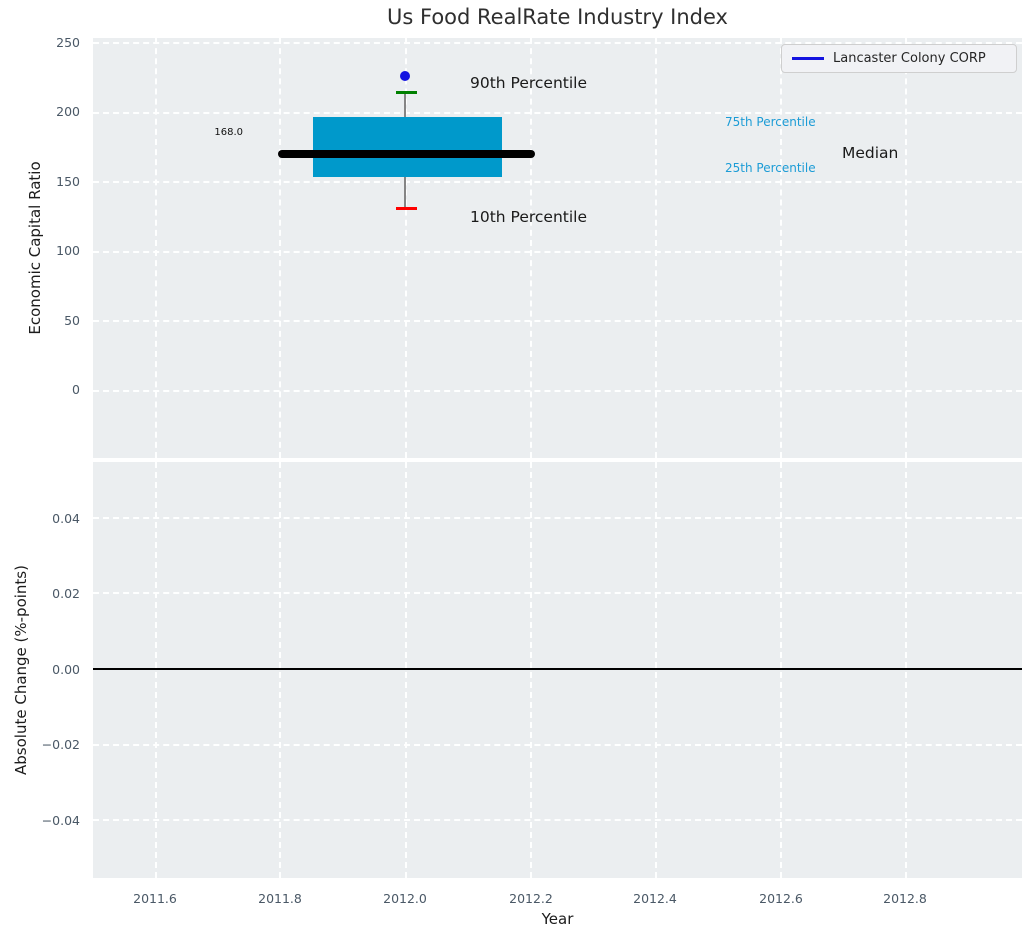 The image size is (1034, 942). I want to click on legend-line-sample, so click(808, 58).